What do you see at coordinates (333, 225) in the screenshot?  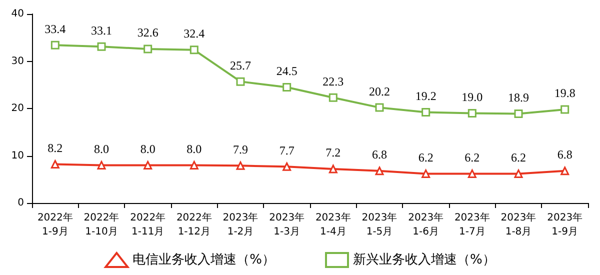 I see `x-tick-label: 2023年 1-4月` at bounding box center [333, 225].